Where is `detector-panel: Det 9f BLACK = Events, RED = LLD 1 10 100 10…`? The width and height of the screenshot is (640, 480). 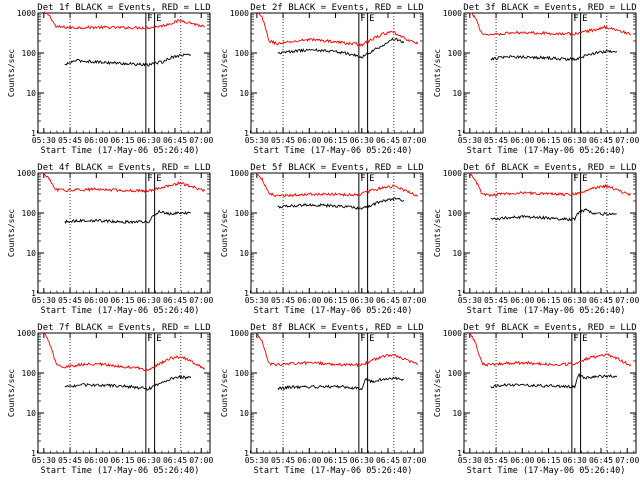 detector-panel: Det 9f BLACK = Events, RED = LLD 1 10 100 10… is located at coordinates (532, 400).